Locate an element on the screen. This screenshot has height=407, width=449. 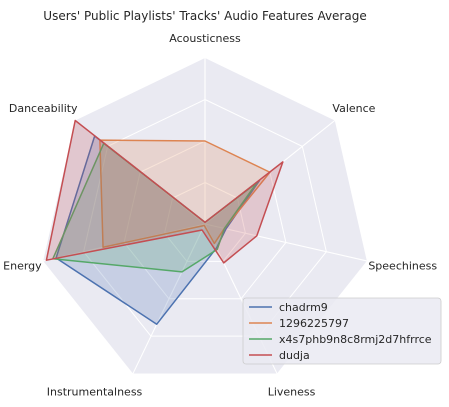
legend-label-4: dudja is located at coordinates (294, 355).